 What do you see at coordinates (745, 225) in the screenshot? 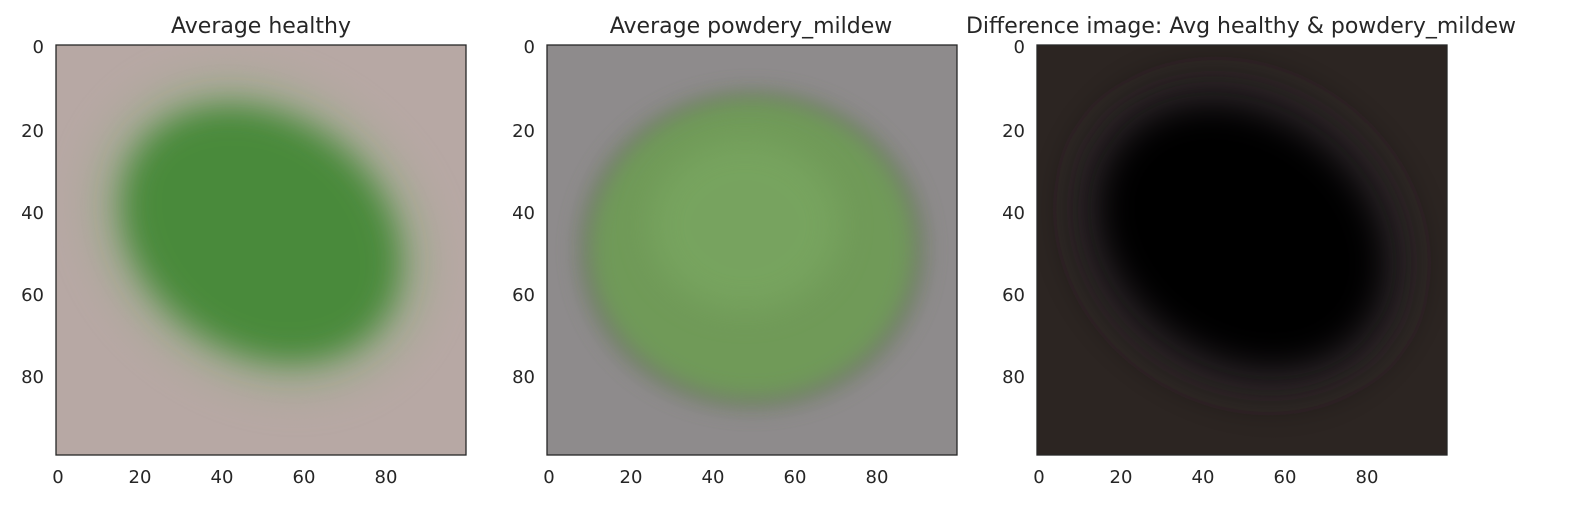
I see `leaf-highlight` at bounding box center [745, 225].